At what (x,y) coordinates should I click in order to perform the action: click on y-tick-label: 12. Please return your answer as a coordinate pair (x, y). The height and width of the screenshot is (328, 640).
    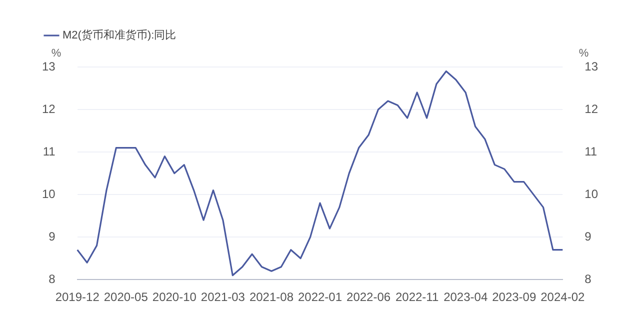
    Looking at the image, I should click on (49, 109).